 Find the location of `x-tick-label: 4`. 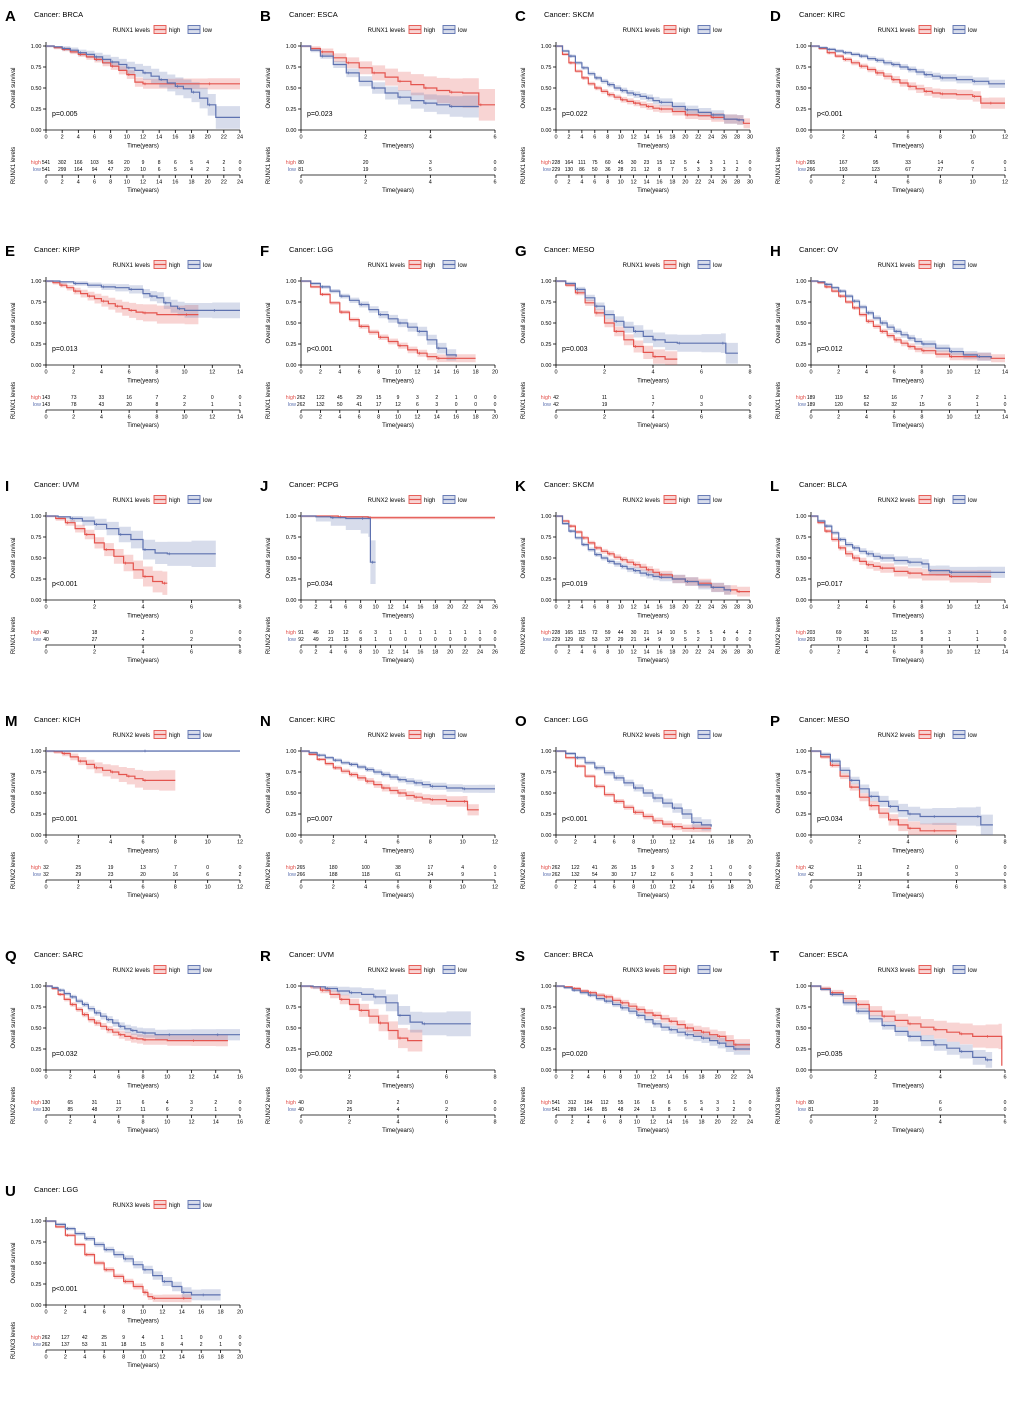

x-tick-label: 4 is located at coordinates (94, 1078).